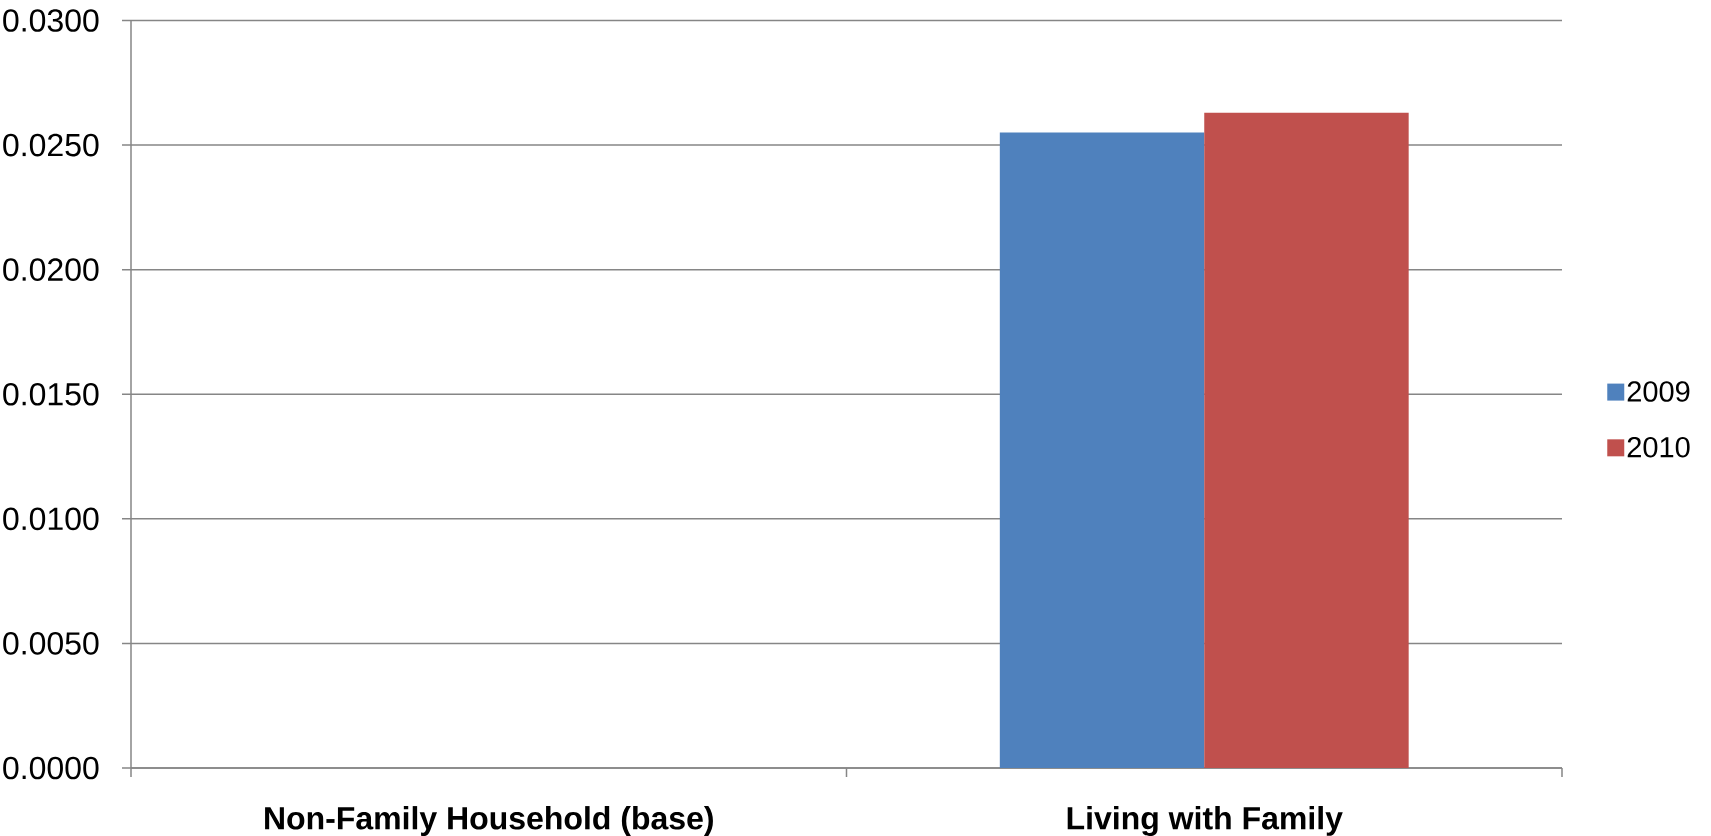  What do you see at coordinates (1658, 447) in the screenshot?
I see `legend-label: 2010` at bounding box center [1658, 447].